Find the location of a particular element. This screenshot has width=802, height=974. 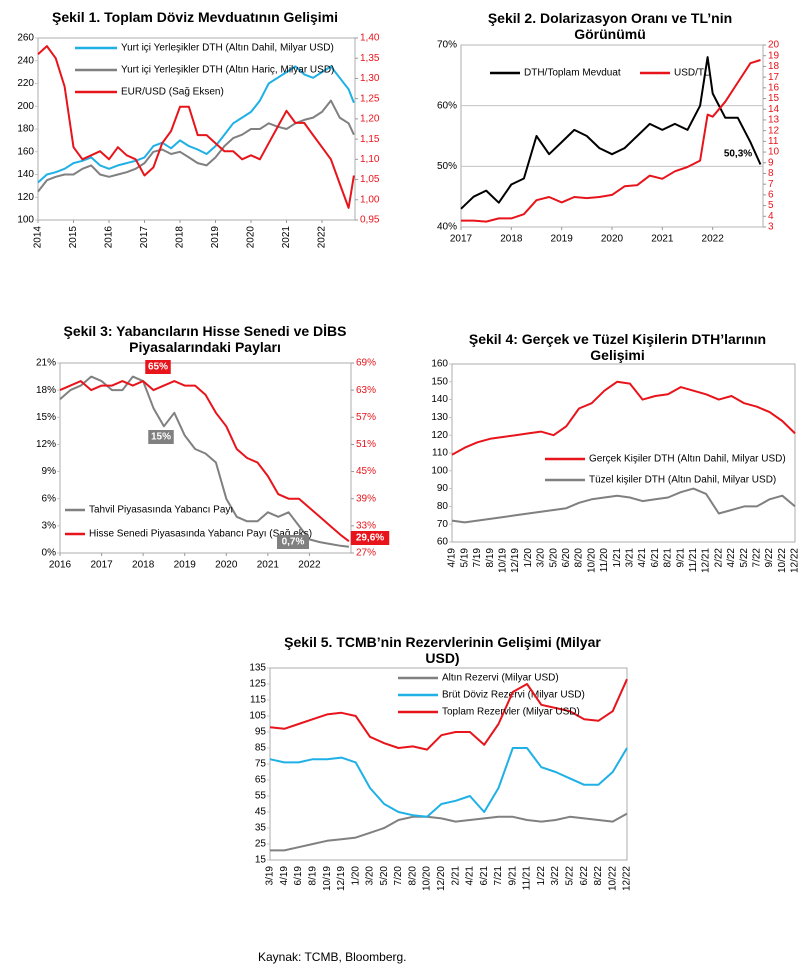

y2-tick-label: 5 is located at coordinates (771, 205).